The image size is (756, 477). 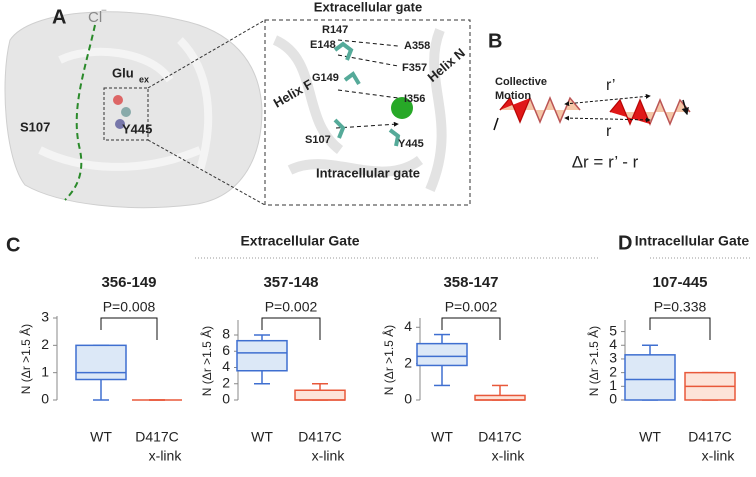 I want to click on residue-label: R147, so click(x=335, y=30).